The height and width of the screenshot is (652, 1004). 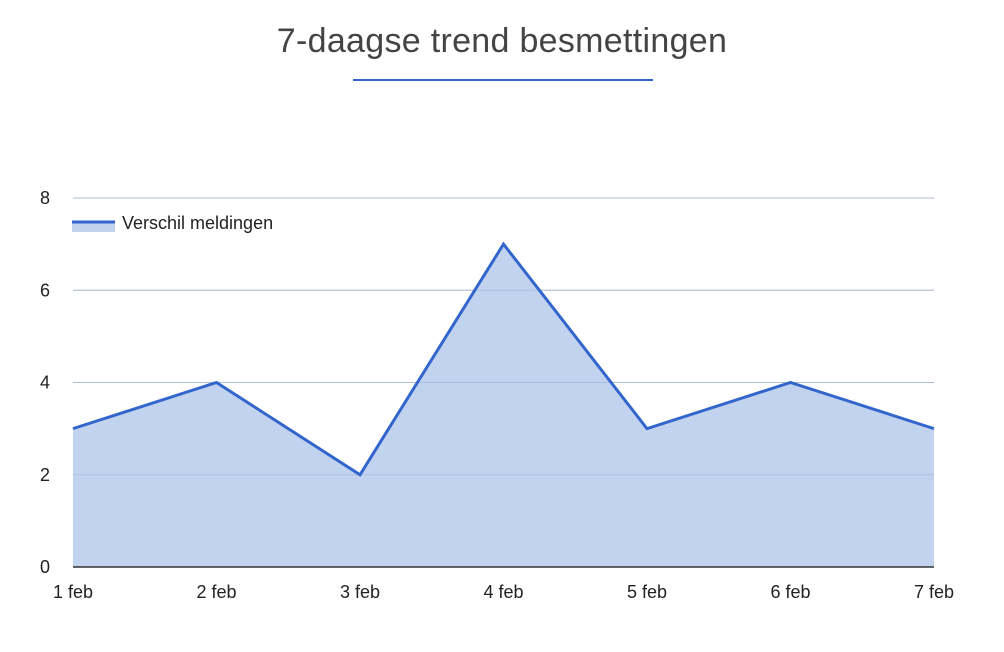 I want to click on y-axis-labels: 0 2 4 6 8, so click(x=45, y=382).